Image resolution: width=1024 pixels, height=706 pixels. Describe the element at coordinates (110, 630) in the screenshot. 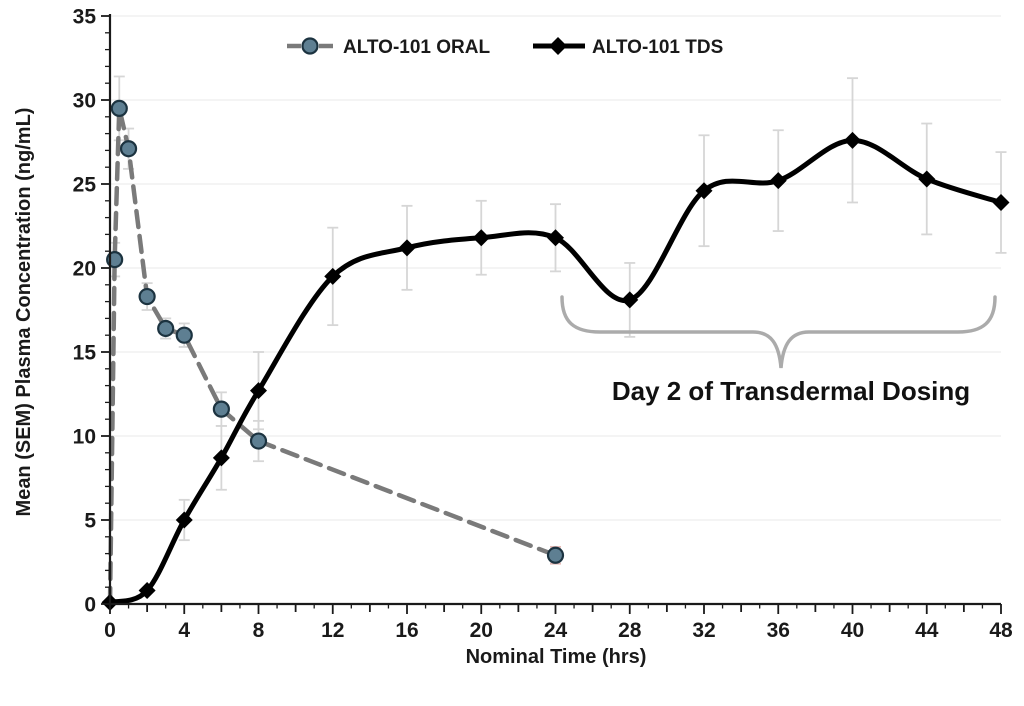

I see `x-tick-label: 0` at that location.